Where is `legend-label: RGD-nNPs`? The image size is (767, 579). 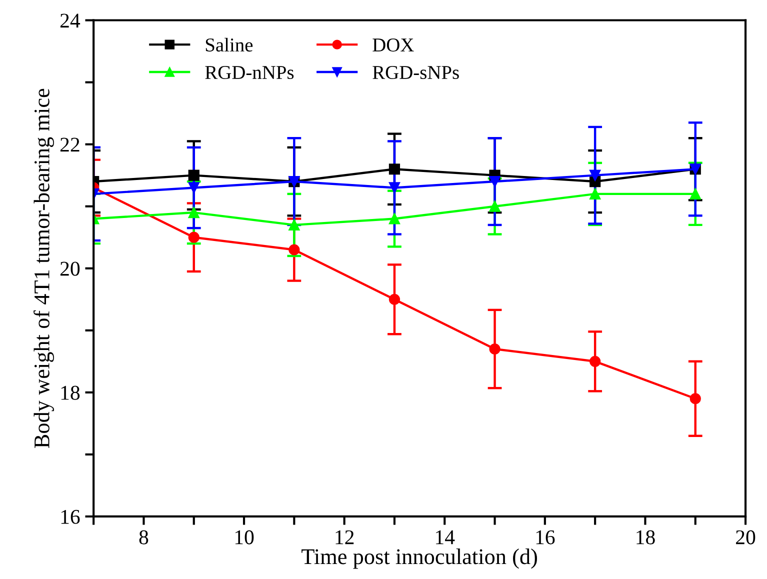 legend-label: RGD-nNPs is located at coordinates (249, 73).